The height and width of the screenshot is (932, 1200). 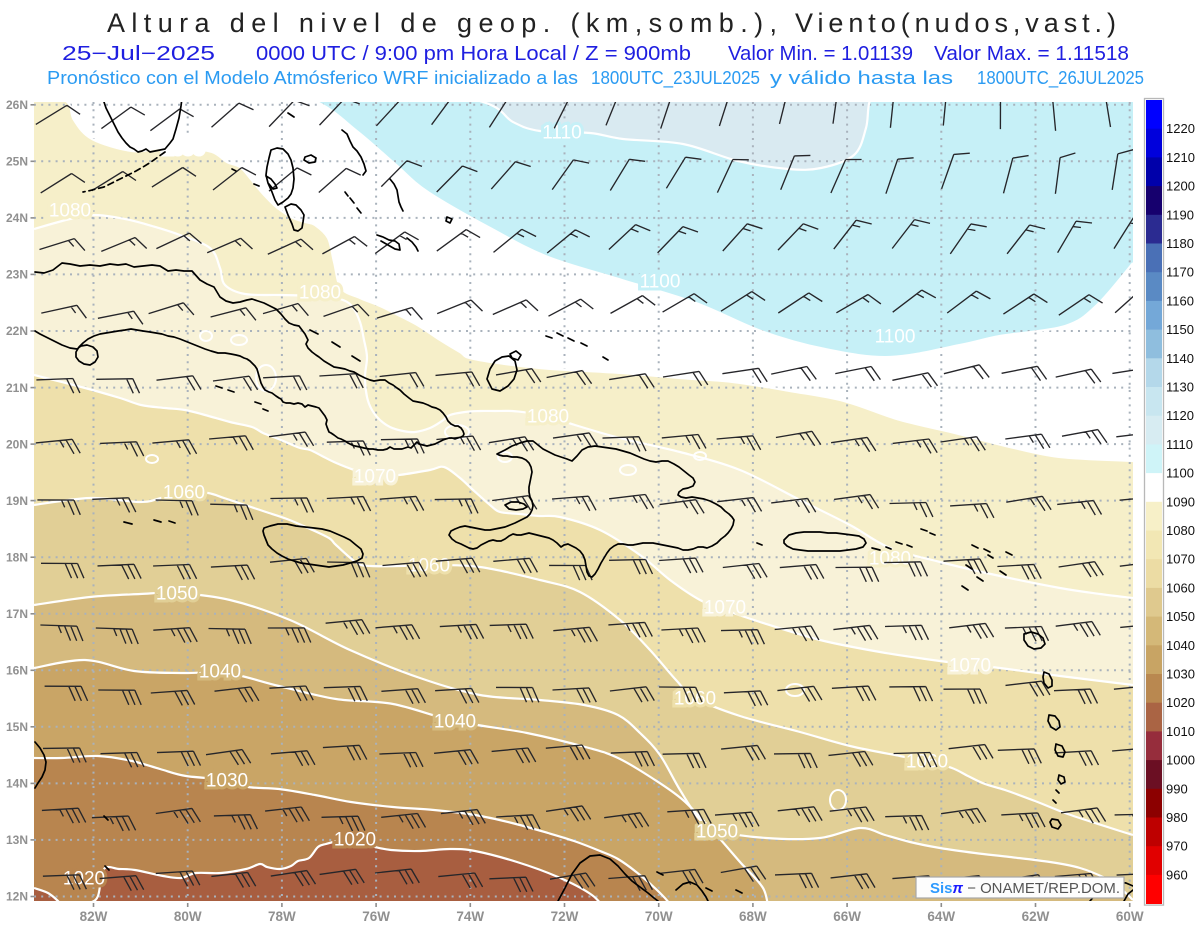 I want to click on svg-text: 64W, so click(x=941, y=916).